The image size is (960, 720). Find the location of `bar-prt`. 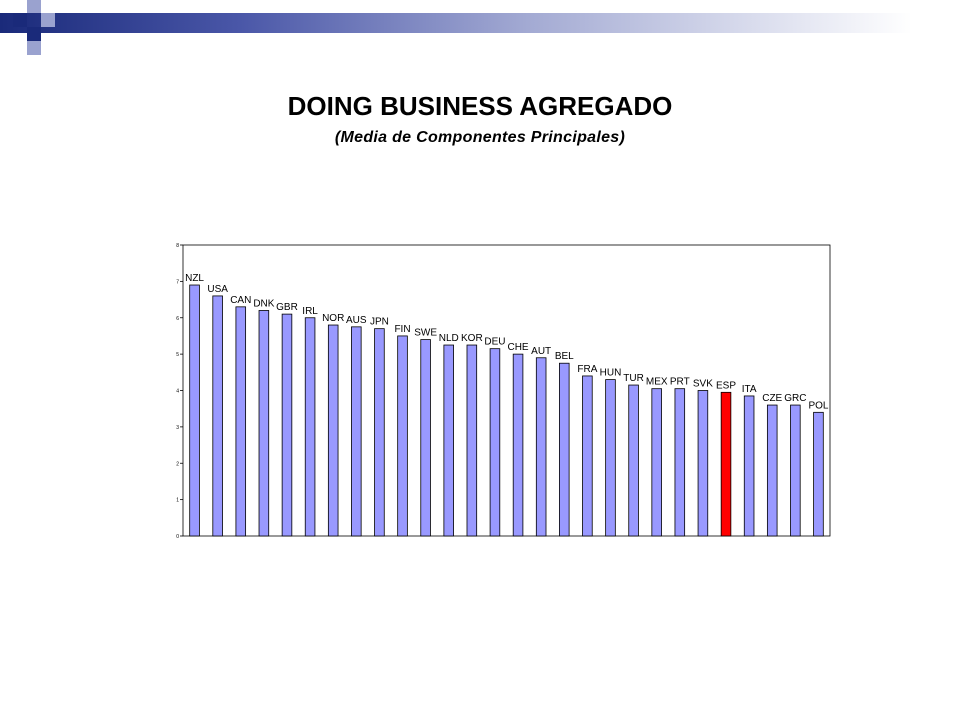

bar-prt is located at coordinates (680, 462).